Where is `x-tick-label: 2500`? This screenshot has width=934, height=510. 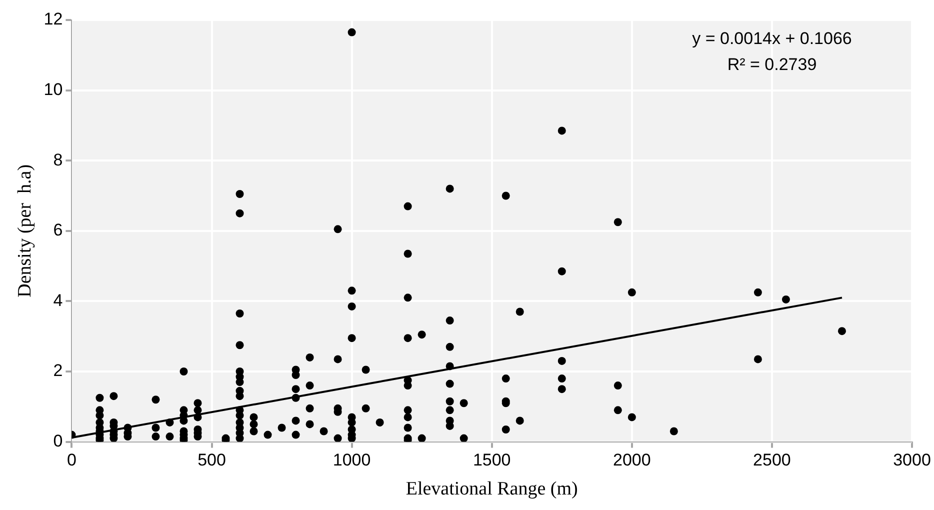
x-tick-label: 2500 is located at coordinates (772, 460).